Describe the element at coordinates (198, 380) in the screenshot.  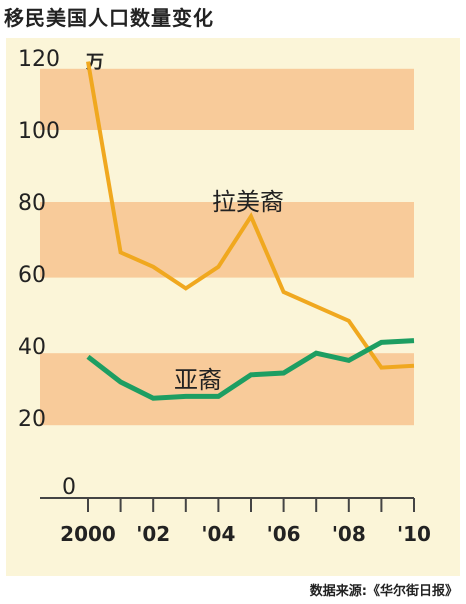
I see `series-label-asian: 亚裔` at that location.